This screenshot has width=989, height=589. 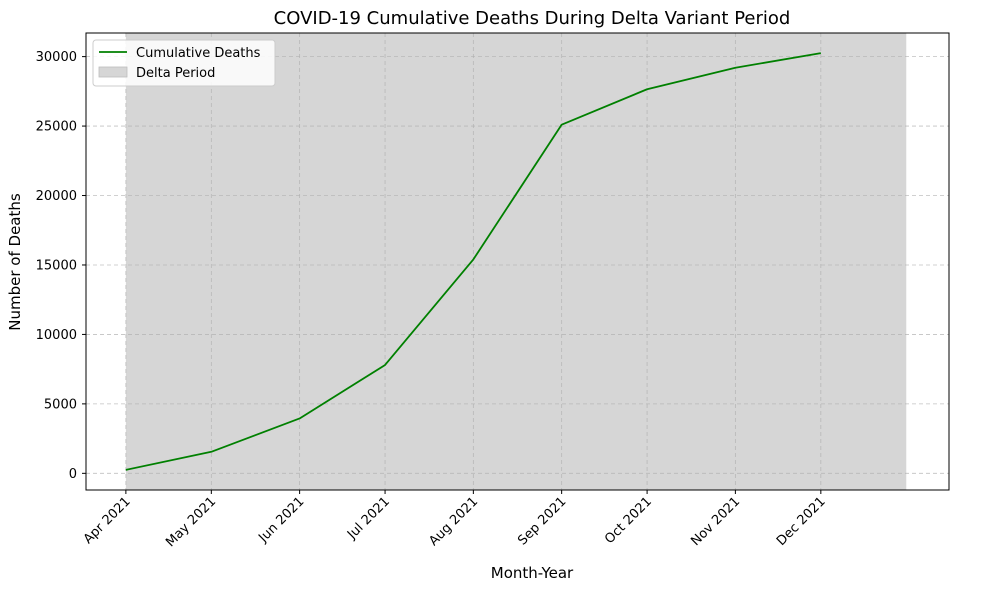 I want to click on y-tick-label: 5000, so click(x=60, y=404).